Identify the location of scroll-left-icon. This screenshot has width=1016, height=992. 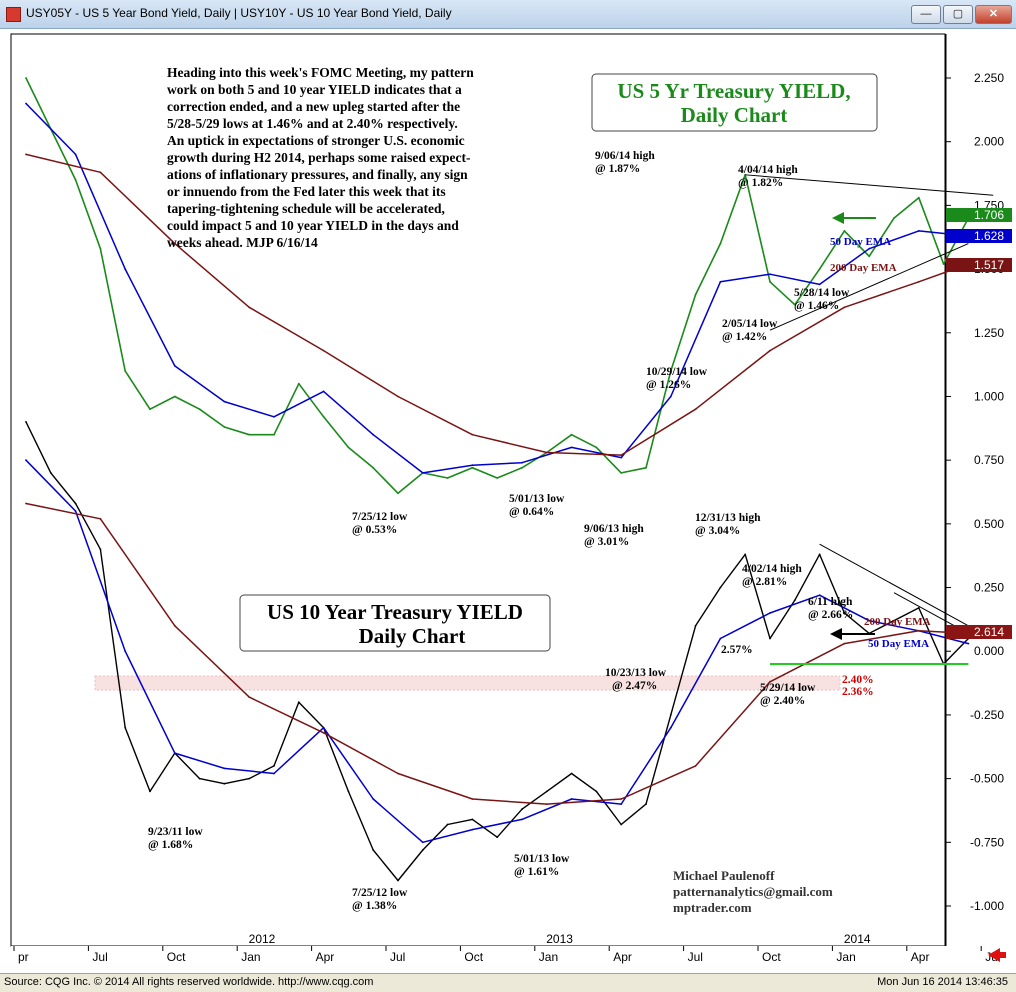
(994, 955).